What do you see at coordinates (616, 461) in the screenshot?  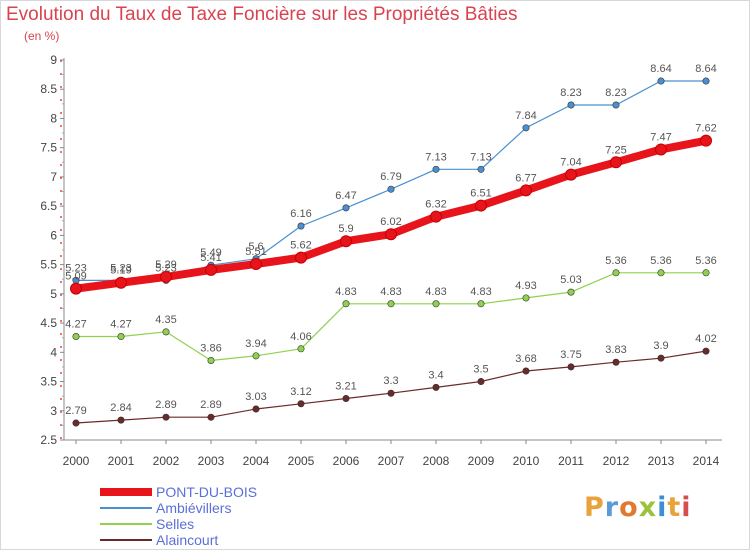 I see `x-tick-label: 2012` at bounding box center [616, 461].